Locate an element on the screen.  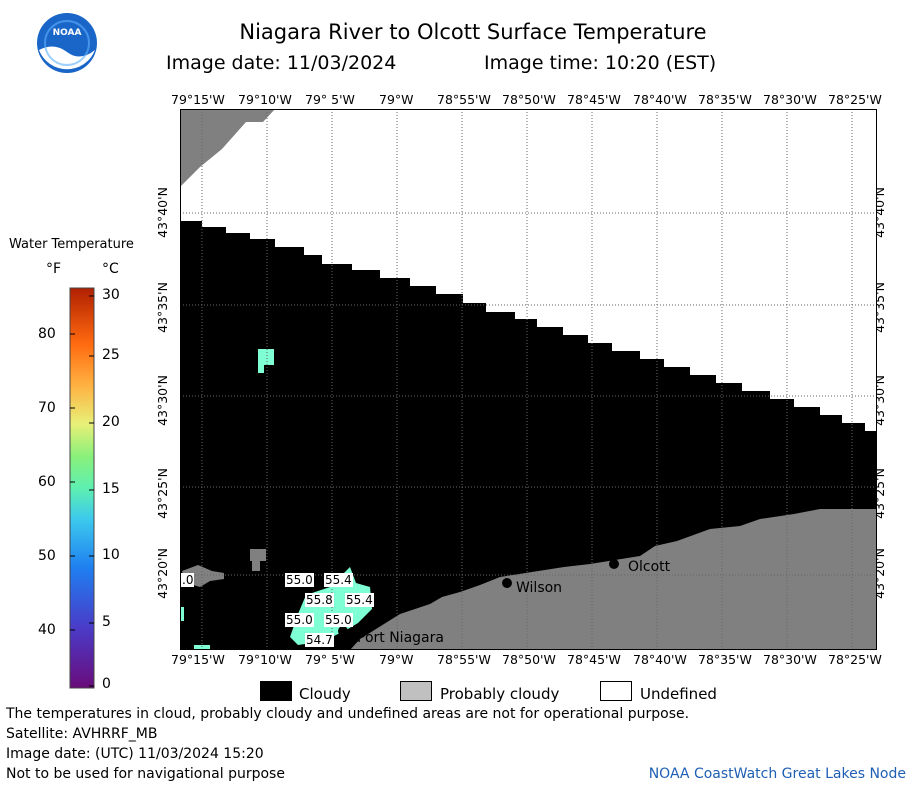
colorbar is located at coordinates (82, 488).